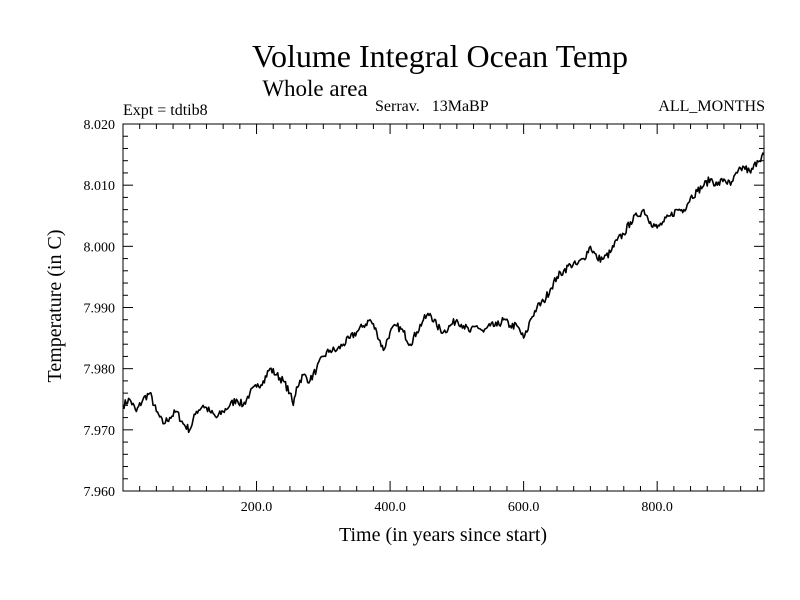 This screenshot has width=800, height=600. Describe the element at coordinates (257, 507) in the screenshot. I see `x-tick-label: 200.0` at that location.